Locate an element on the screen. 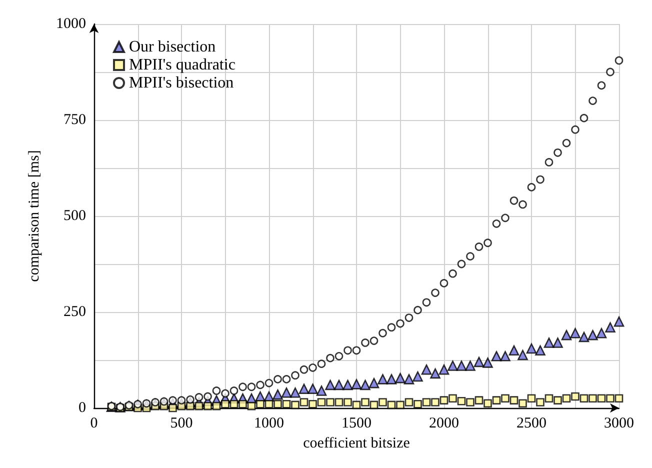 This screenshot has height=468, width=652. x-axis-title: coefficient bitsize is located at coordinates (356, 443).